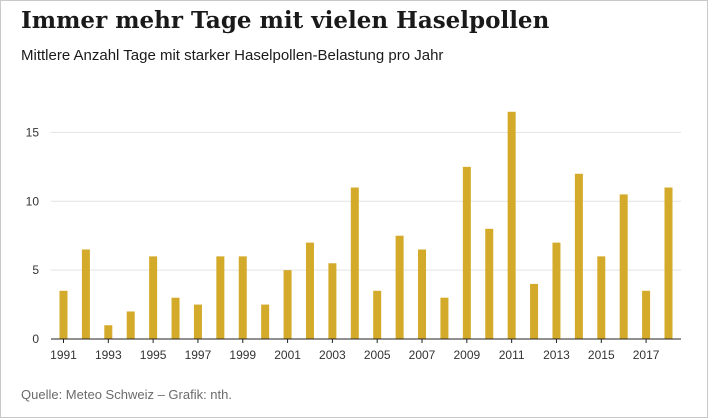  Describe the element at coordinates (220, 297) in the screenshot. I see `bar-1998` at that location.